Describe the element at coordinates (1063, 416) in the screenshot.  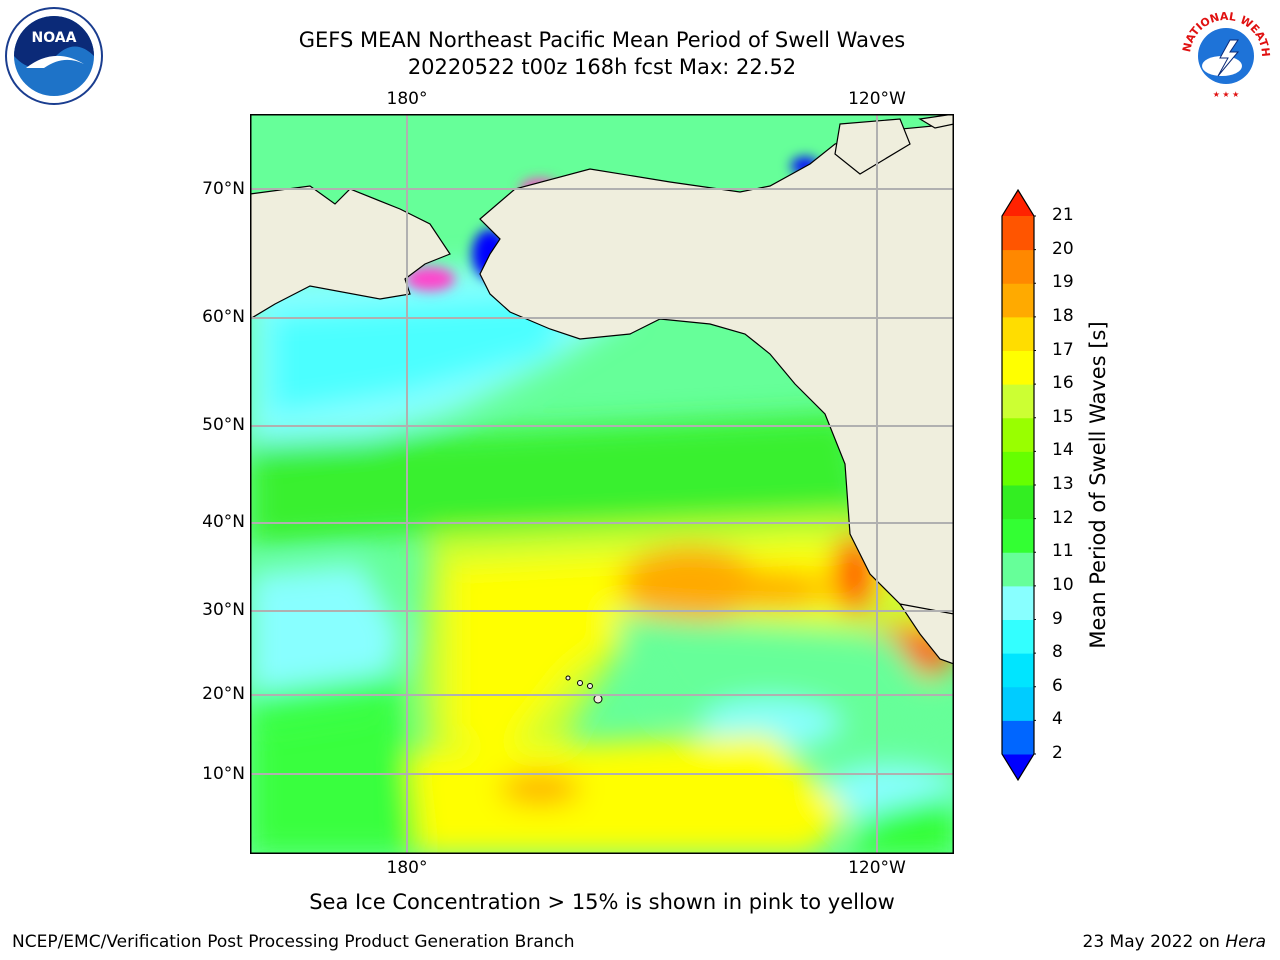
I see `colorbar-tick-label: 15` at that location.